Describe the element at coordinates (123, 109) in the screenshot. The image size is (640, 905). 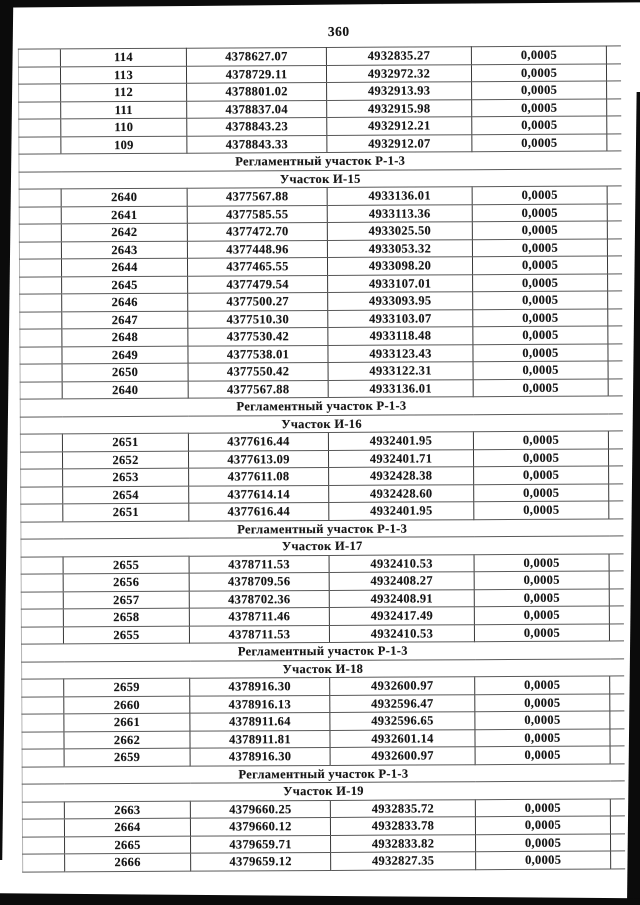
I see `cell-point-number: 111` at that location.